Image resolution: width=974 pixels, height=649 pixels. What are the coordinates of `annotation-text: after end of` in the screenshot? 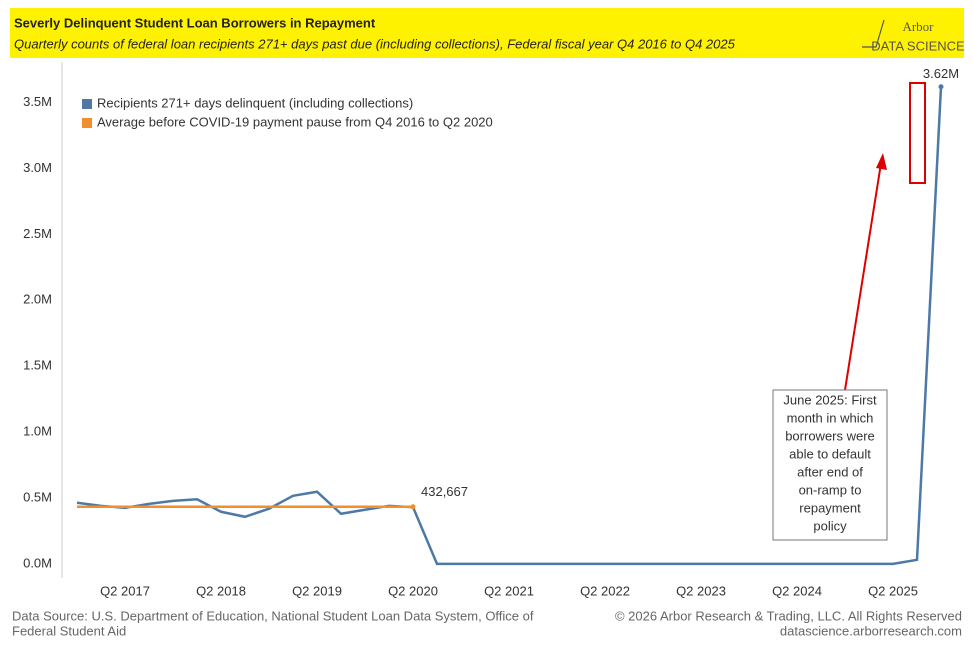 It's located at (830, 471).